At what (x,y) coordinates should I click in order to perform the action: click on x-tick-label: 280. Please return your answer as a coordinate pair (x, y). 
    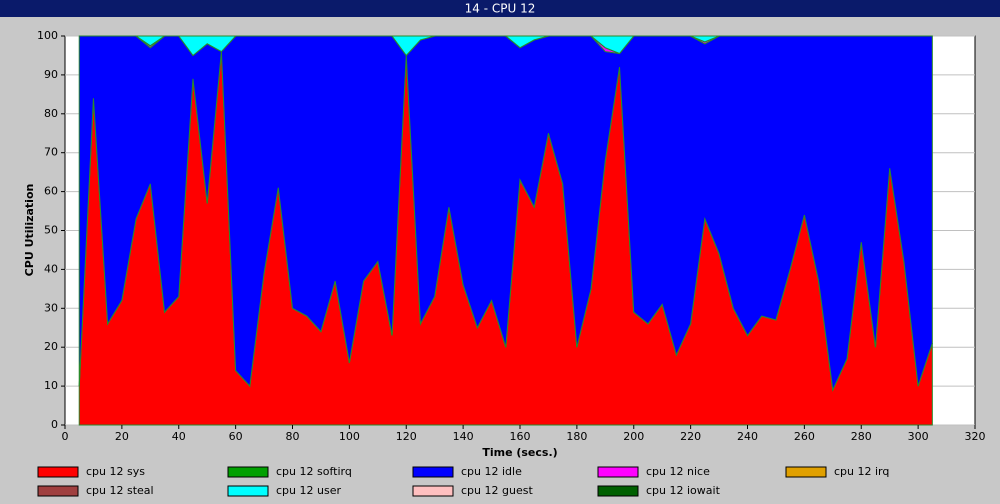
    Looking at the image, I should click on (861, 436).